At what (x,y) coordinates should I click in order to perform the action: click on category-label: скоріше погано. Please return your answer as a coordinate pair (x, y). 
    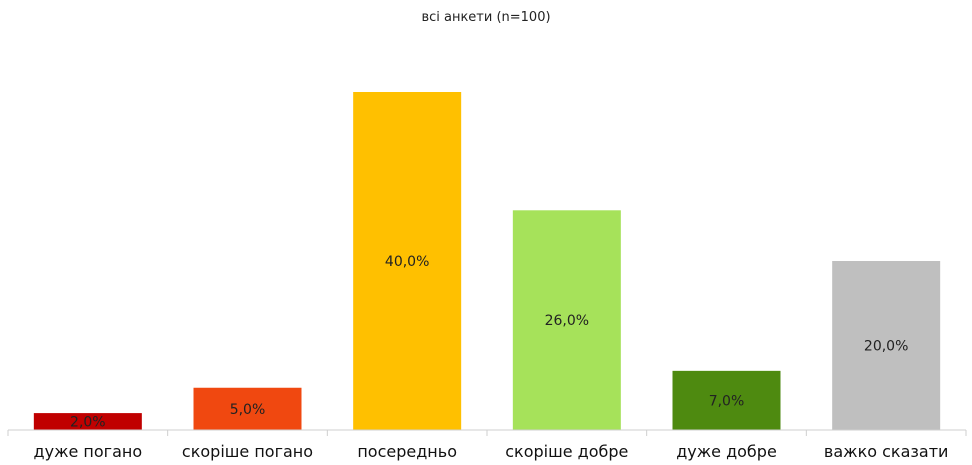
    Looking at the image, I should click on (247, 451).